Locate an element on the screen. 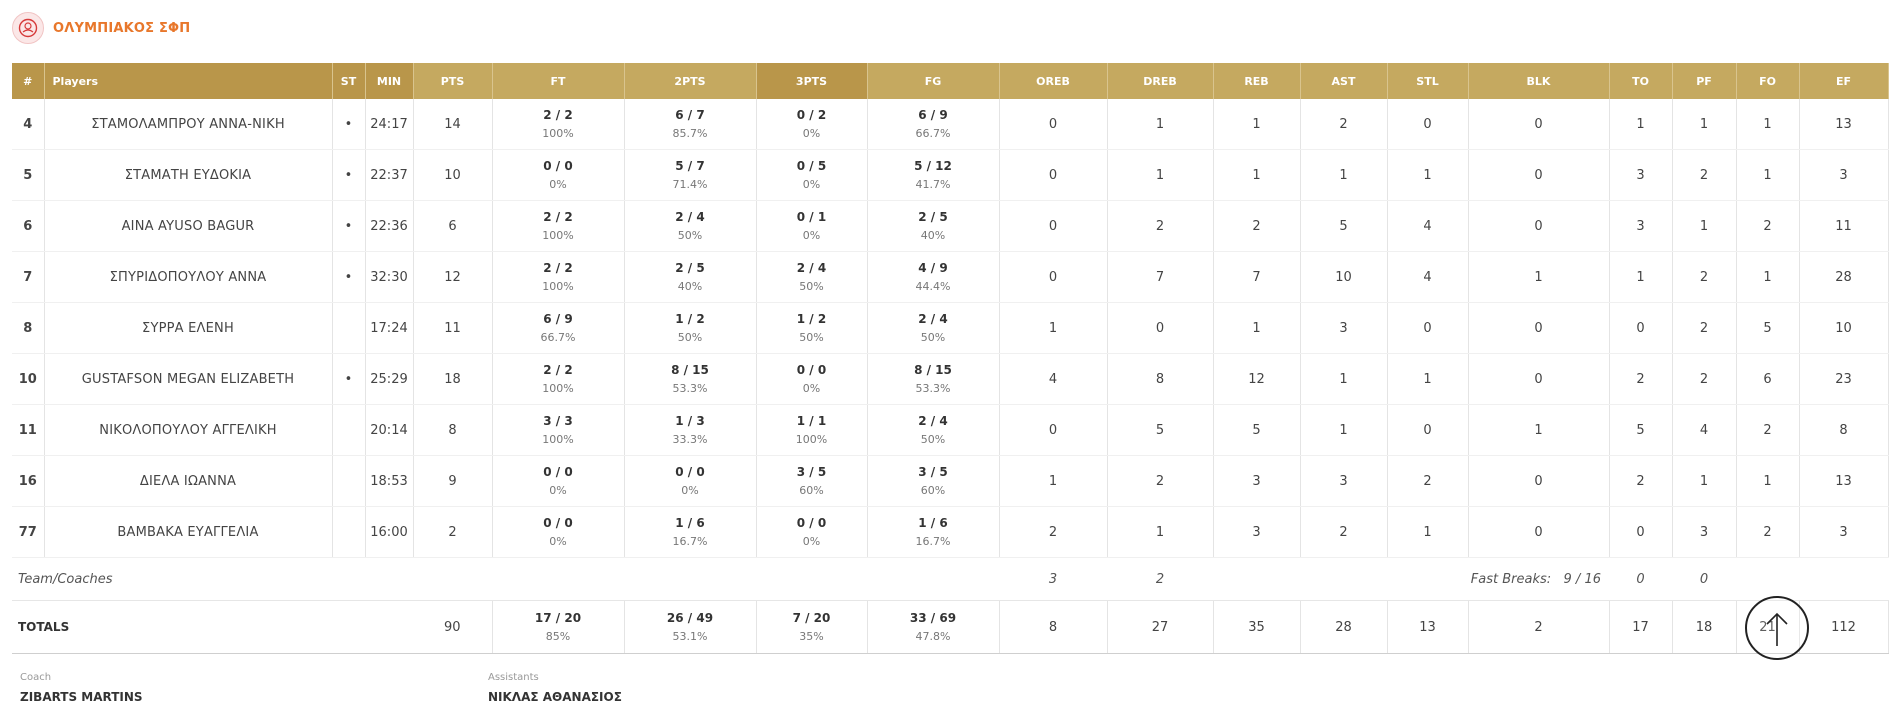 This screenshot has width=1889, height=713. col-header-oreb: OREB is located at coordinates (1053, 81).